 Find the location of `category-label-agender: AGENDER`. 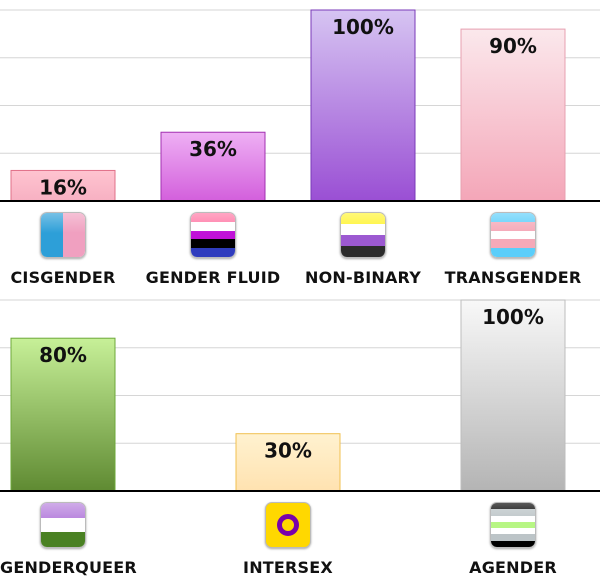

category-label-agender: AGENDER is located at coordinates (513, 567).